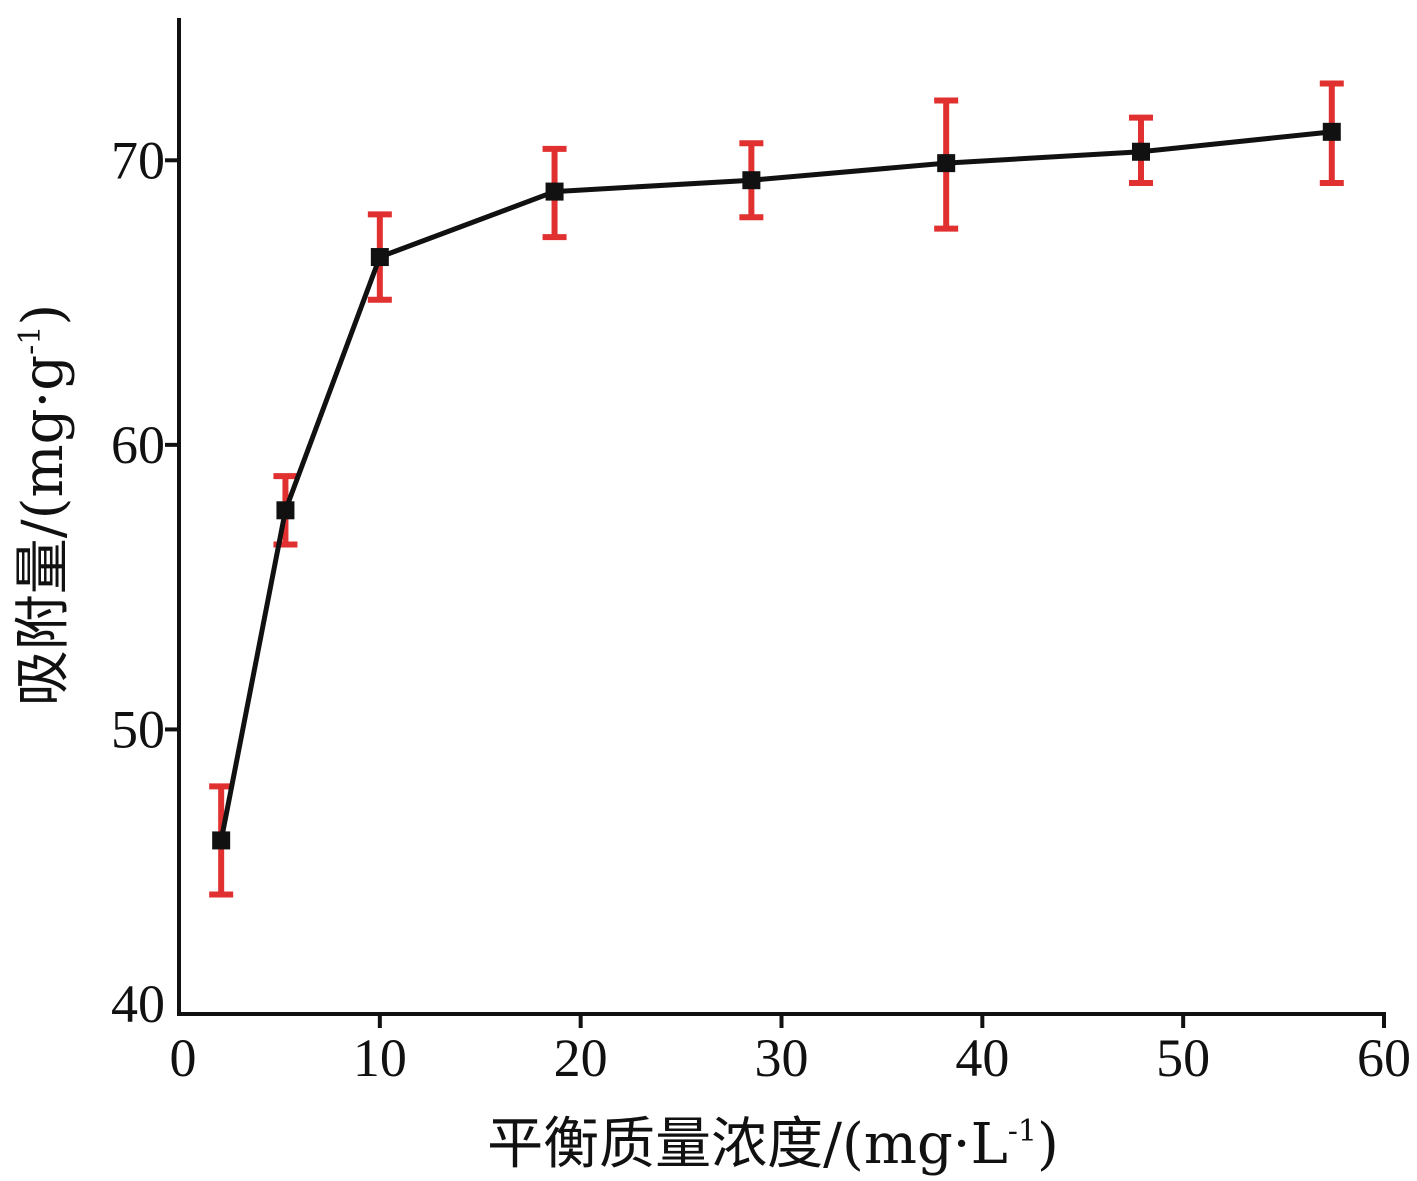 The height and width of the screenshot is (1181, 1417). What do you see at coordinates (982, 1058) in the screenshot?
I see `x-tick-label-40: 40` at bounding box center [982, 1058].